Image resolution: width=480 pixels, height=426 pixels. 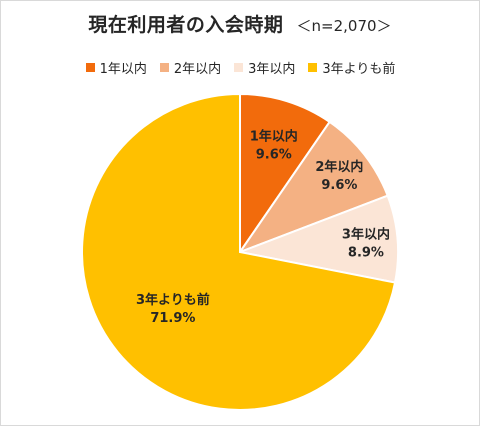 What do you see at coordinates (123, 69) in the screenshot?
I see `legend-label-1: 1年以内` at bounding box center [123, 69].